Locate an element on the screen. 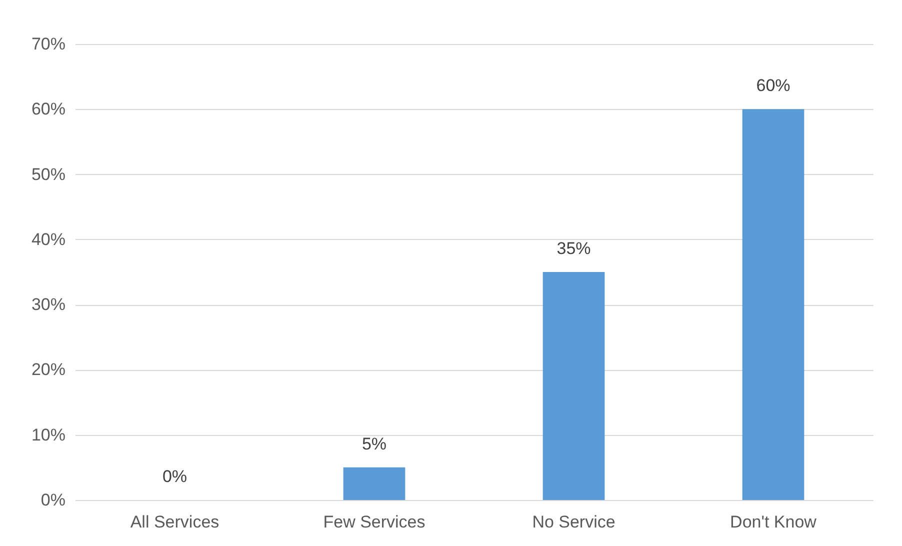  data-label: 0% is located at coordinates (175, 476).